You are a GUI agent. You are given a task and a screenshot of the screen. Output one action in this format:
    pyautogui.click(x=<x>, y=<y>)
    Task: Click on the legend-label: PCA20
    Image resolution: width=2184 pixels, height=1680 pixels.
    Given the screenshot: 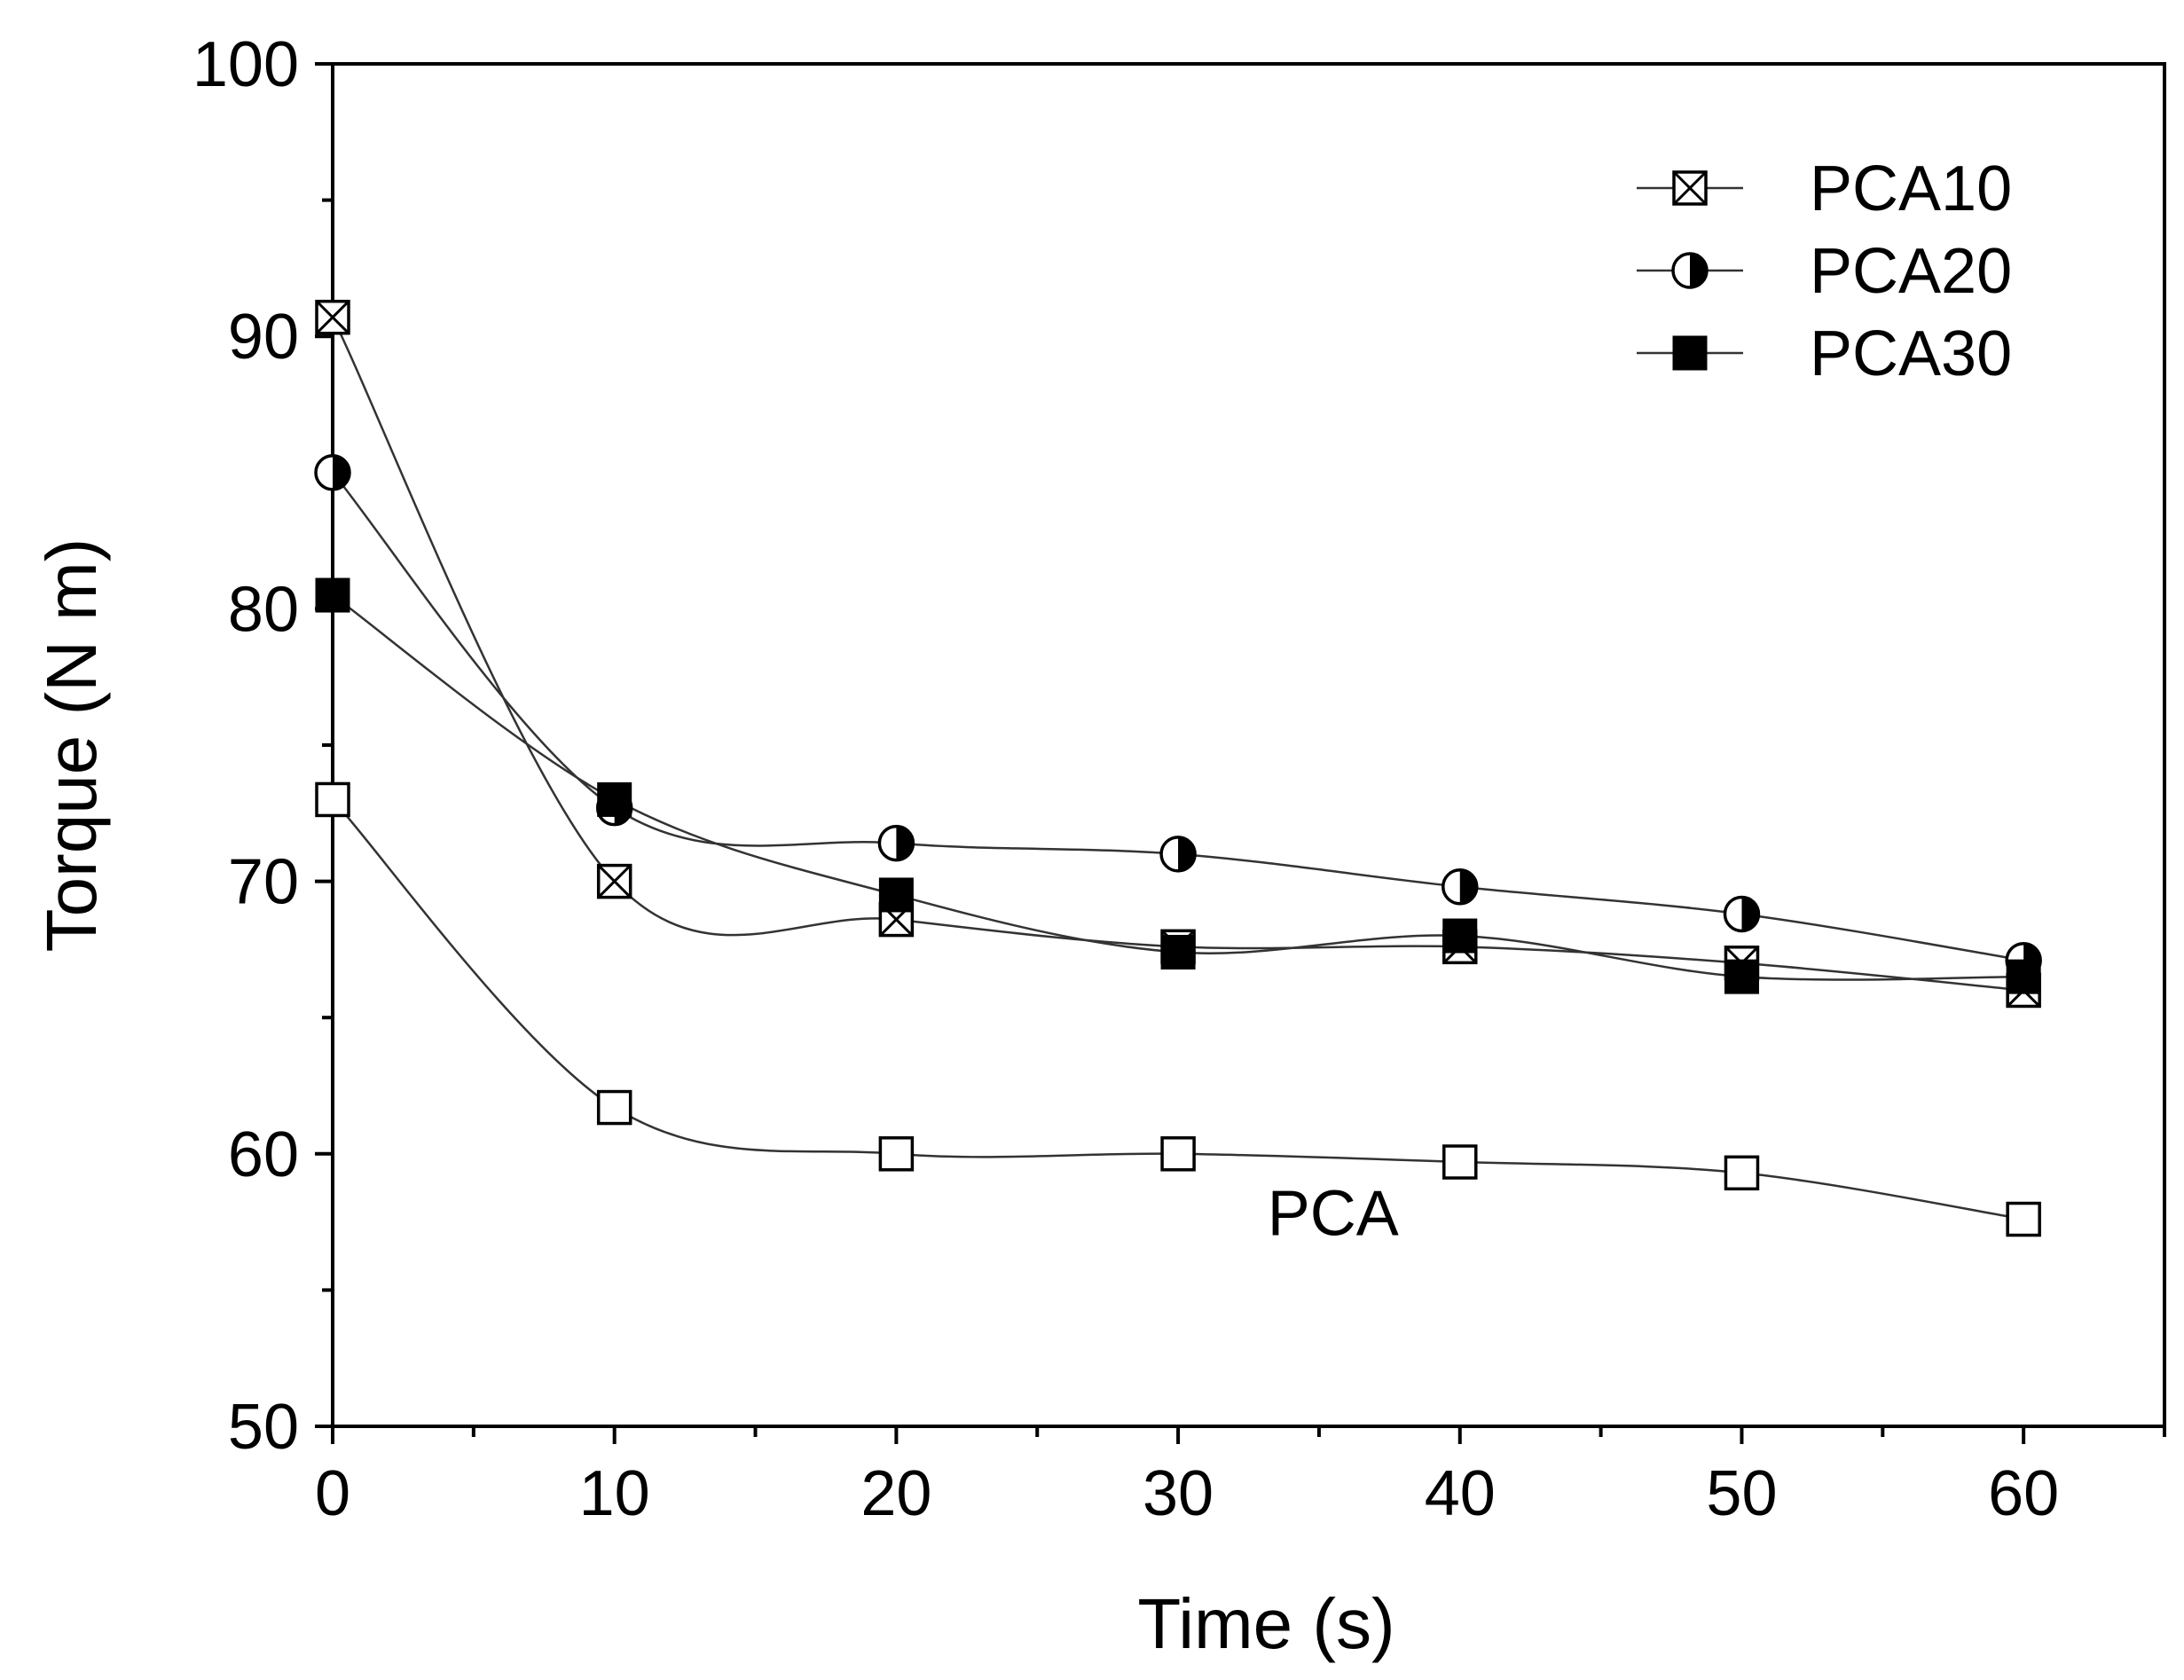 What is the action you would take?
    pyautogui.click(x=1911, y=271)
    